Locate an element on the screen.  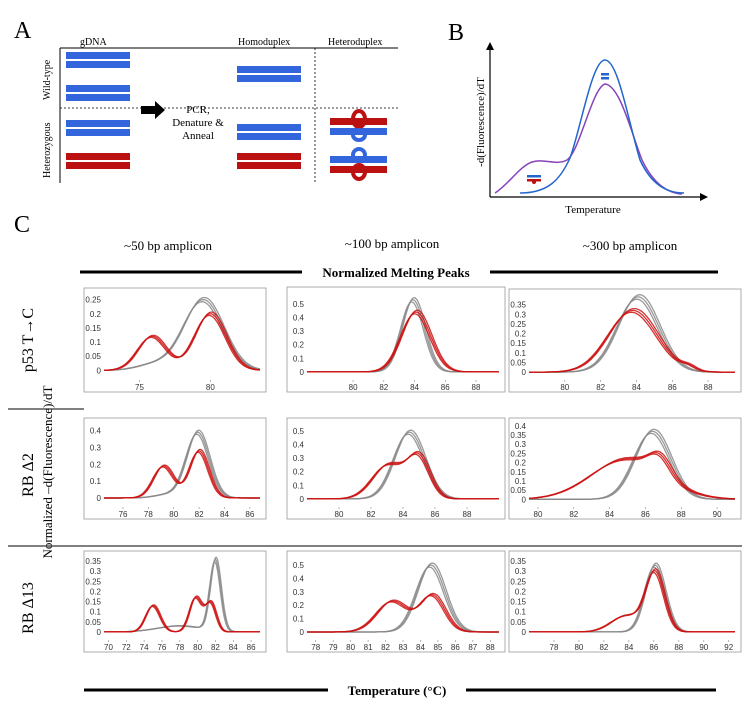
melt-chart-4: 0 0.1 0.2 0.3 0.4 76 78 80 82 84 86 is located at coordinates (175, 468).